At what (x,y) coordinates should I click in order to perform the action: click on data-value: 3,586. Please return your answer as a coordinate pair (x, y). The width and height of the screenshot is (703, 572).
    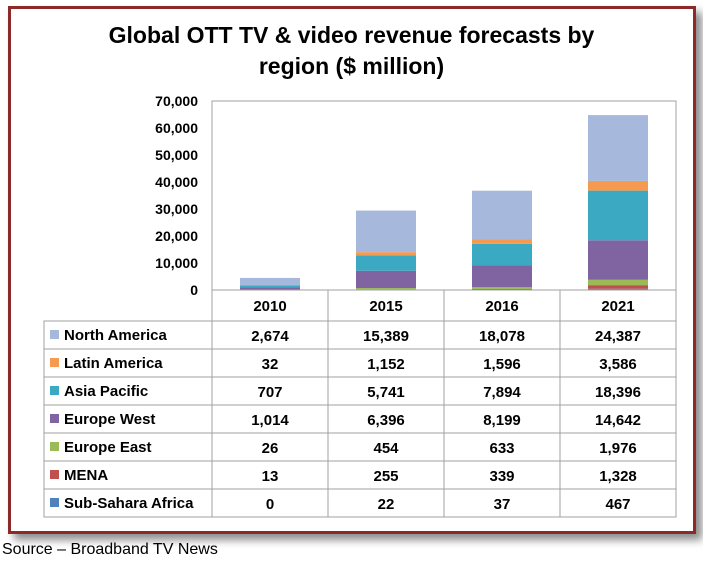
    Looking at the image, I should click on (618, 364).